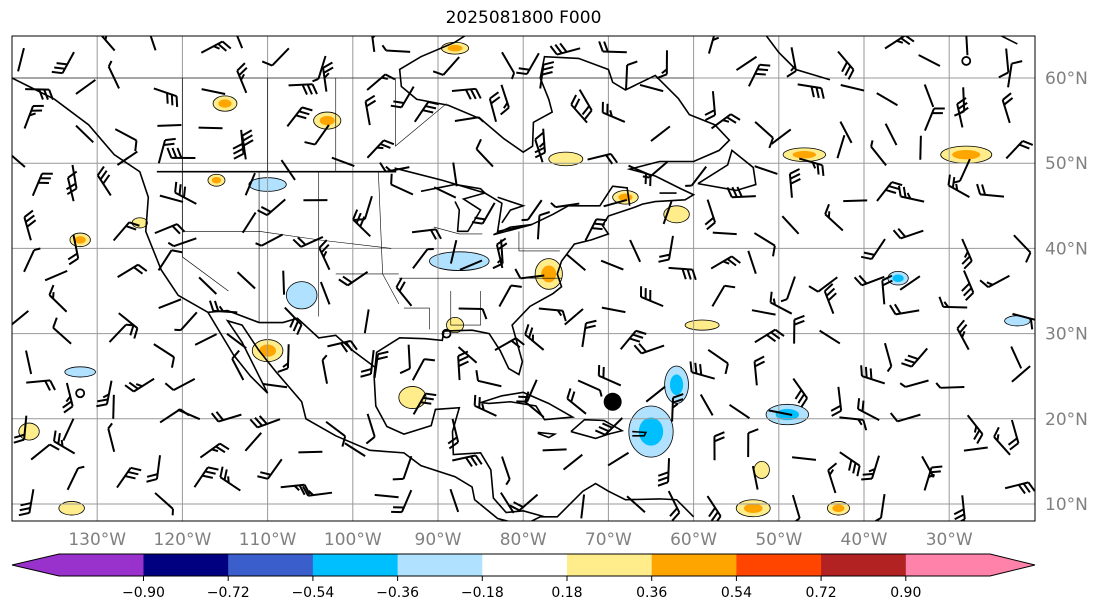  Describe the element at coordinates (525, 565) in the screenshot. I see `colorbar-segment` at that location.